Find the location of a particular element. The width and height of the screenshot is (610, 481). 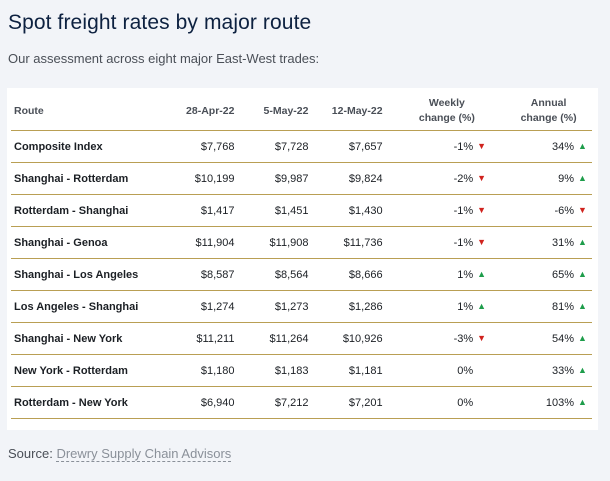

header-weekly-line1: Weekly is located at coordinates (446, 103).